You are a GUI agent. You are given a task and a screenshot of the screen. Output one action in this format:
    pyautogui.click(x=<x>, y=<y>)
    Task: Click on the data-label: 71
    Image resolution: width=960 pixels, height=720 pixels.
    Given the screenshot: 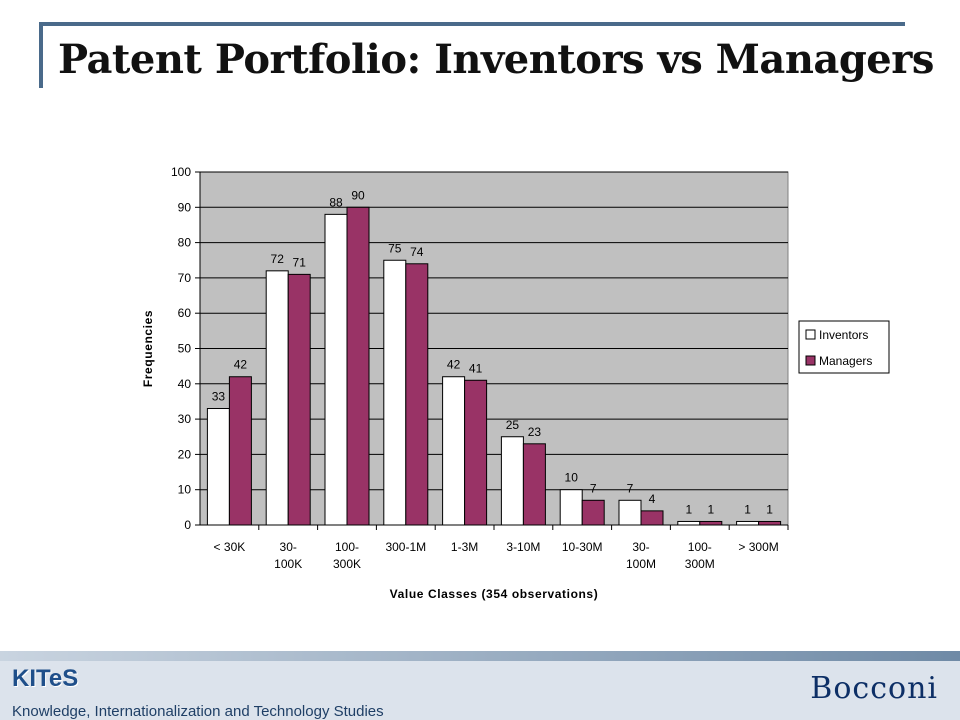 What is the action you would take?
    pyautogui.click(x=300, y=262)
    